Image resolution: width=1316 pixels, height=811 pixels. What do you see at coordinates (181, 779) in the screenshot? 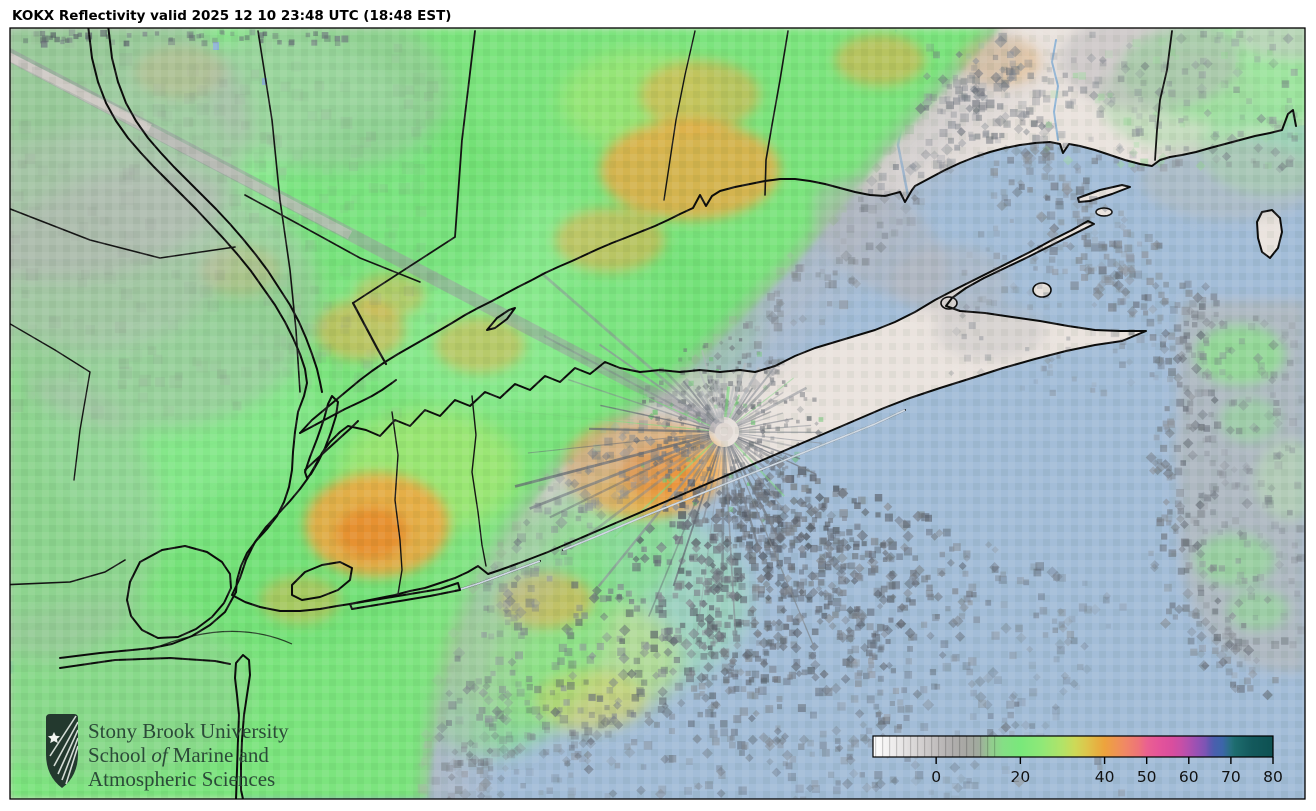
I see `sbu-text-line3: Atmospheric Sciences` at bounding box center [181, 779].